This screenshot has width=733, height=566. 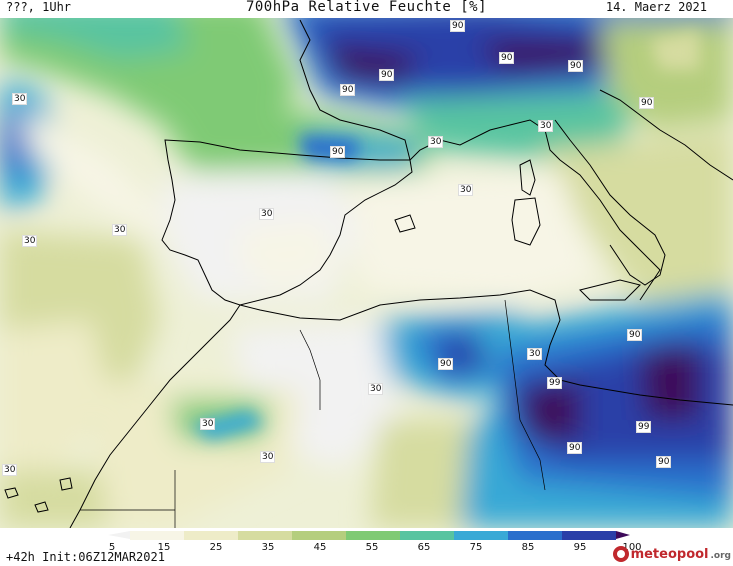 I want to click on brand-tld: .org, so click(x=720, y=555).